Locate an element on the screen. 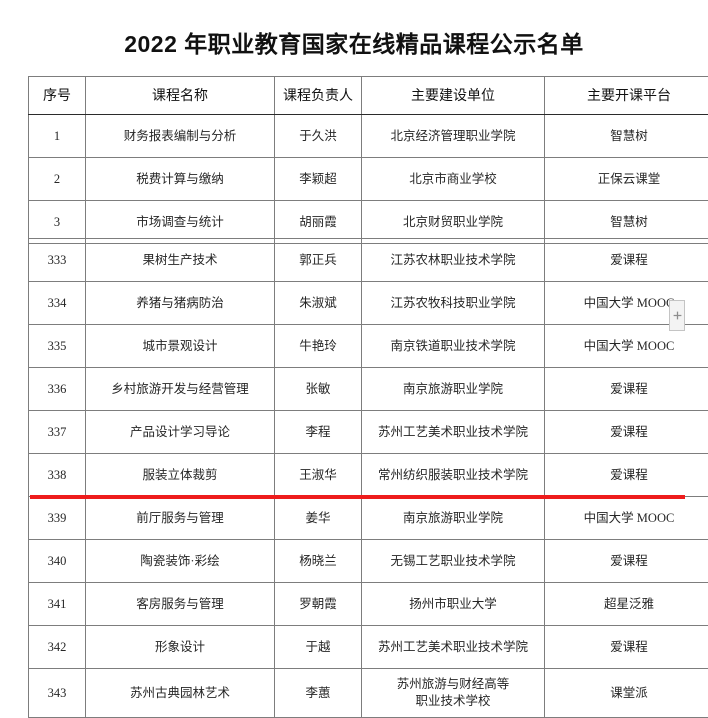 Image resolution: width=708 pixels, height=718 pixels. cell-unit: 扬州市职业大学 is located at coordinates (453, 604).